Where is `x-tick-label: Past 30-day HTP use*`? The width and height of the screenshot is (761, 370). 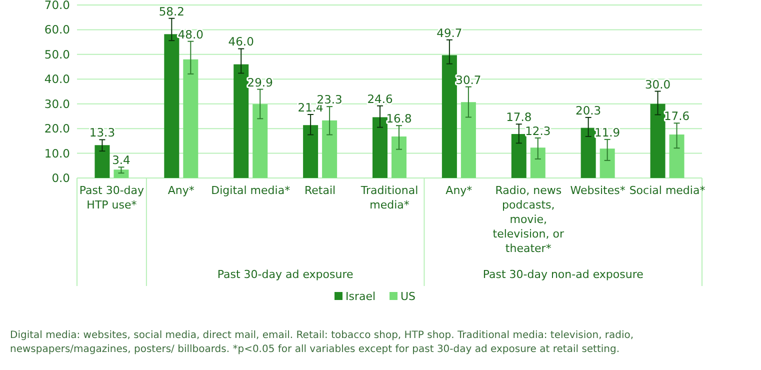
x-tick-label: Past 30-day HTP use* is located at coordinates (112, 198).